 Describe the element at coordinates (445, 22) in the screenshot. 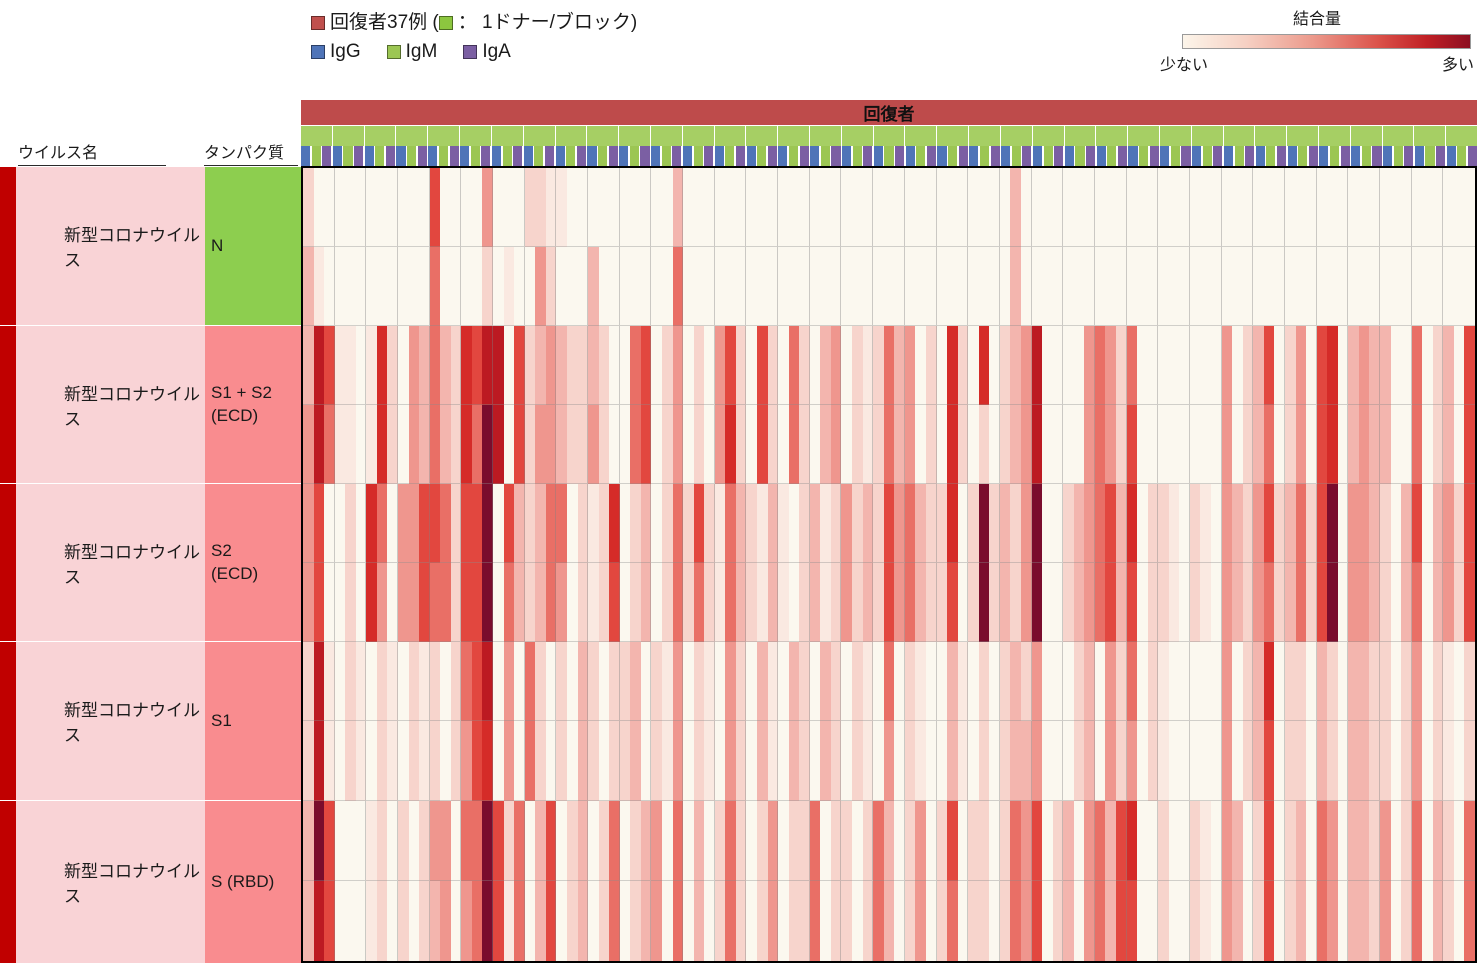

I see `donor-swatch-icon` at that location.